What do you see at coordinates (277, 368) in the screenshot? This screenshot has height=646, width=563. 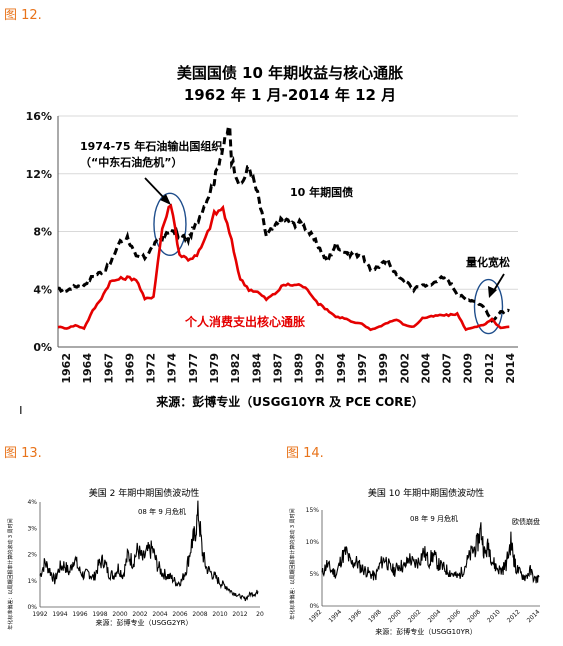 I see `x-tick-label: 1987` at bounding box center [277, 368].